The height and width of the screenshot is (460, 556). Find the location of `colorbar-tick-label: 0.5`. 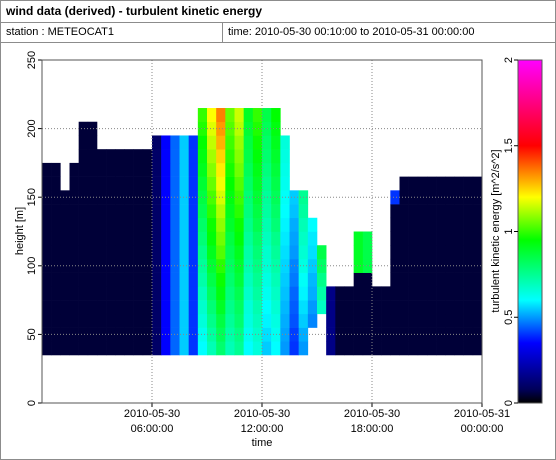

colorbar-tick-label: 0.5 is located at coordinates (509, 317).